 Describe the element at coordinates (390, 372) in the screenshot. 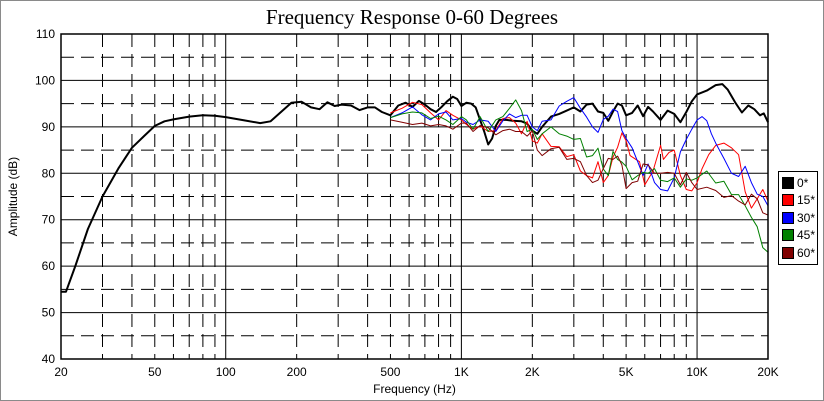

I see `x-tick-label: 500` at that location.